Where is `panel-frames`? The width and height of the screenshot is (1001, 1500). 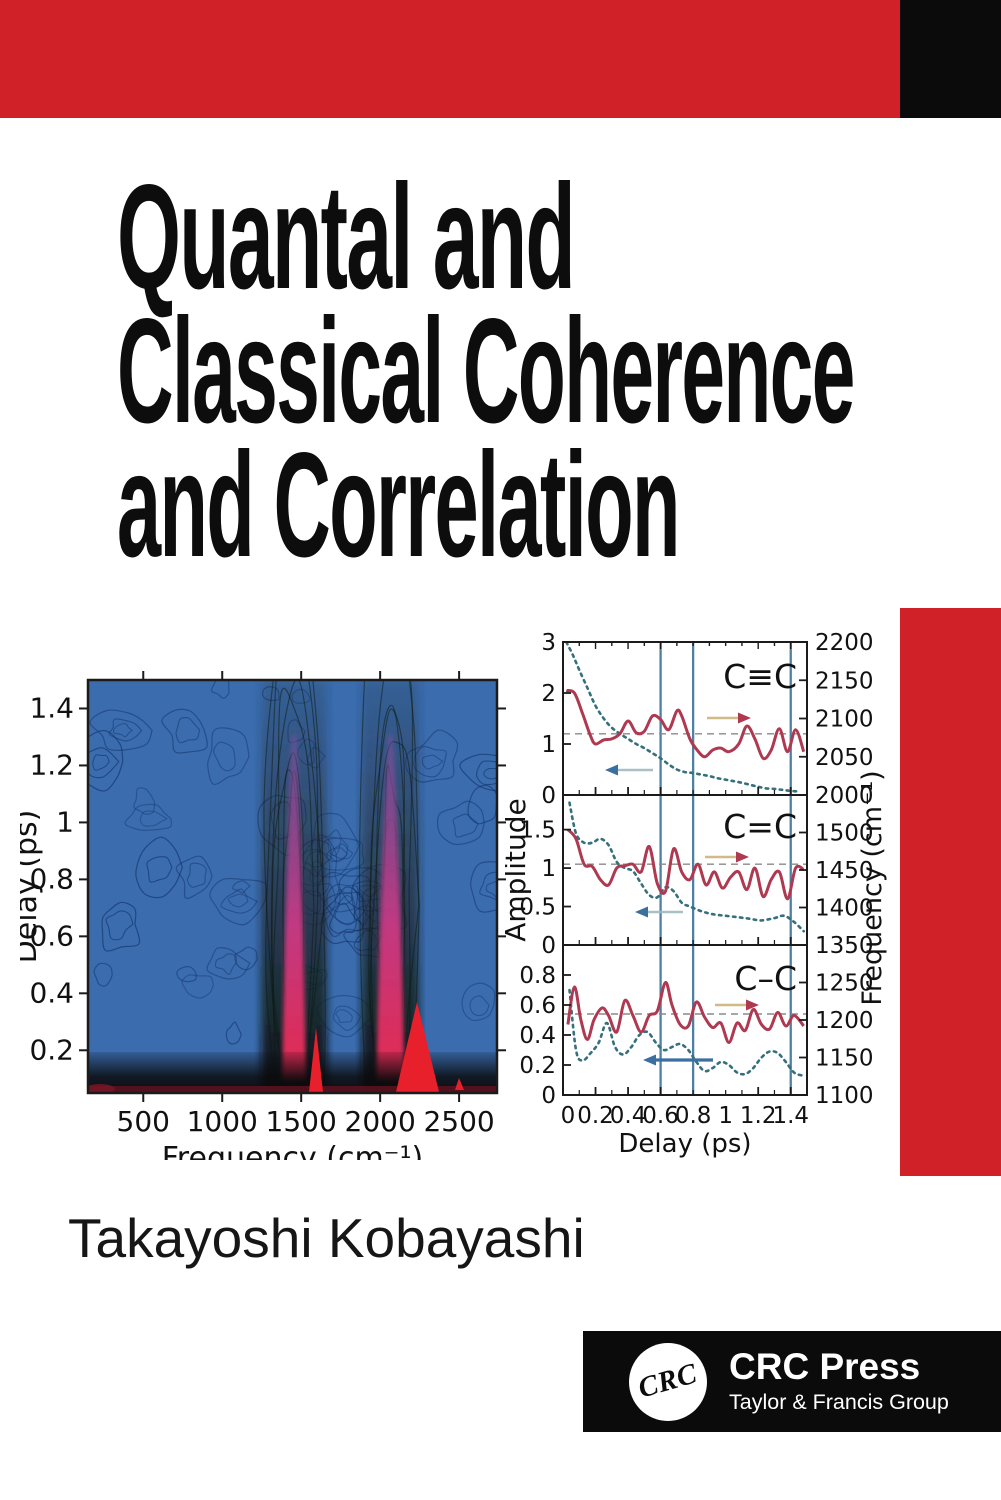 panel-frames is located at coordinates (685, 868).